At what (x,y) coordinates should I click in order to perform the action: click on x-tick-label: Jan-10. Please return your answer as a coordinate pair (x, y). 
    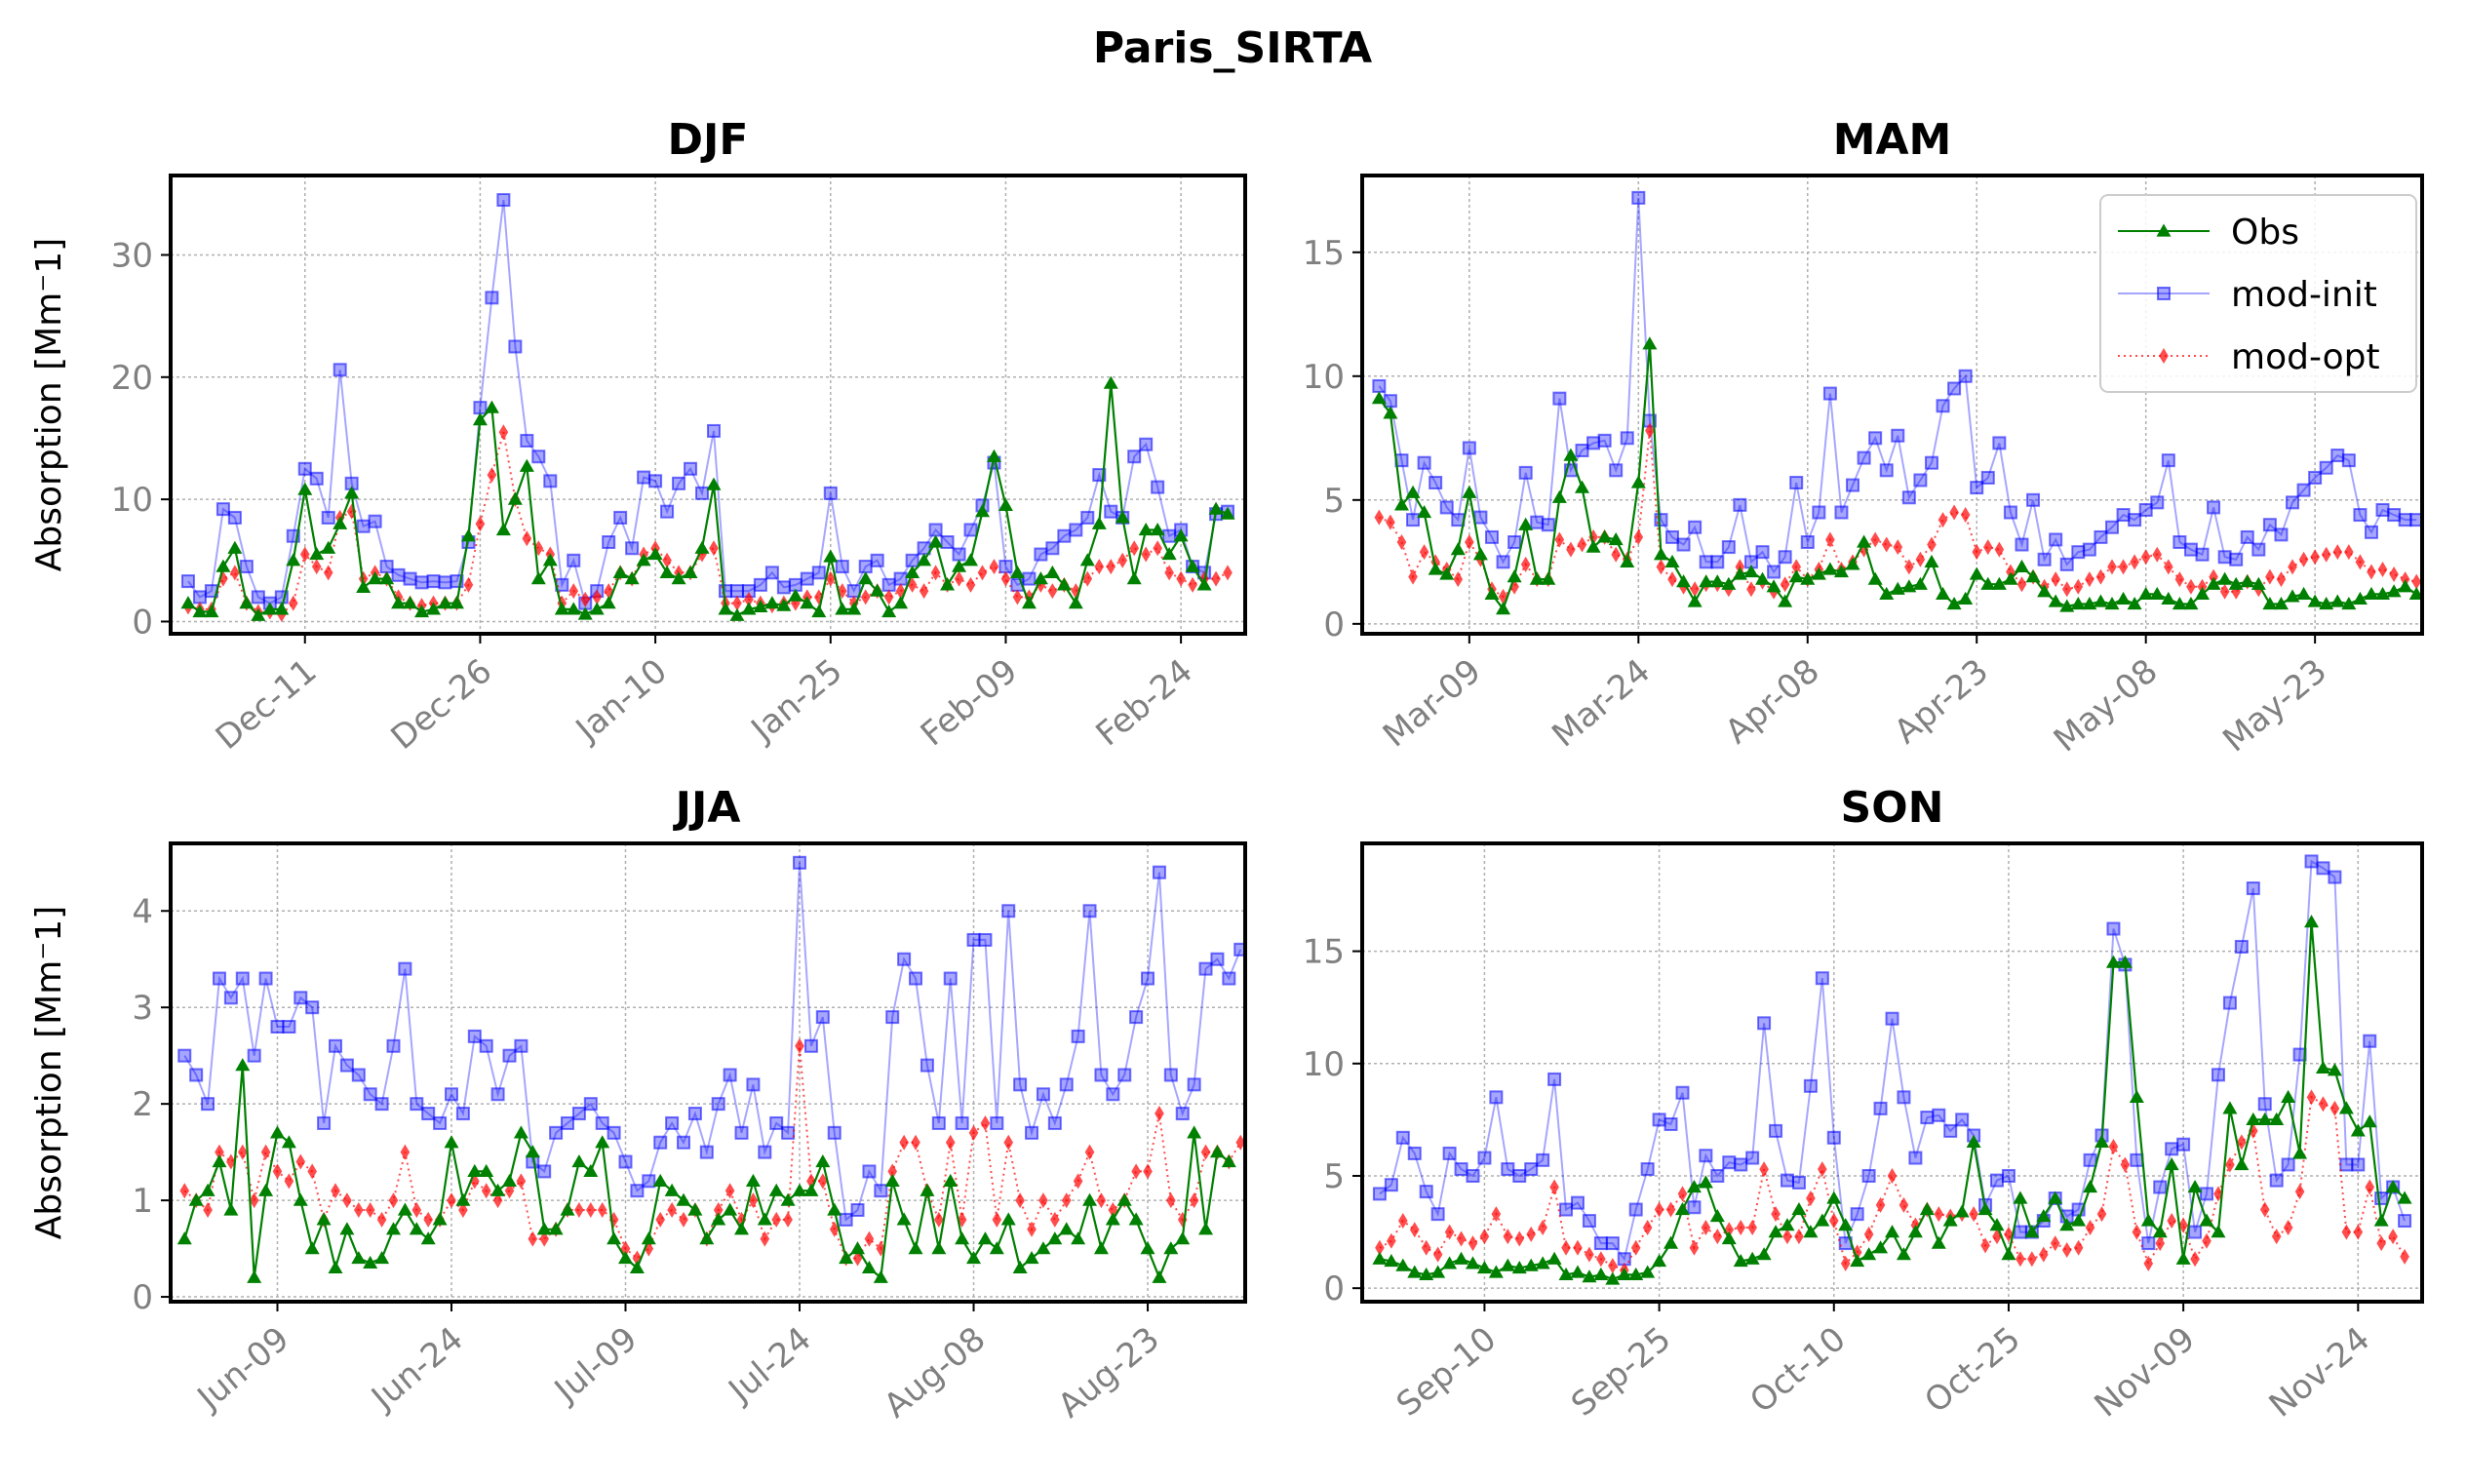
    Looking at the image, I should click on (621, 700).